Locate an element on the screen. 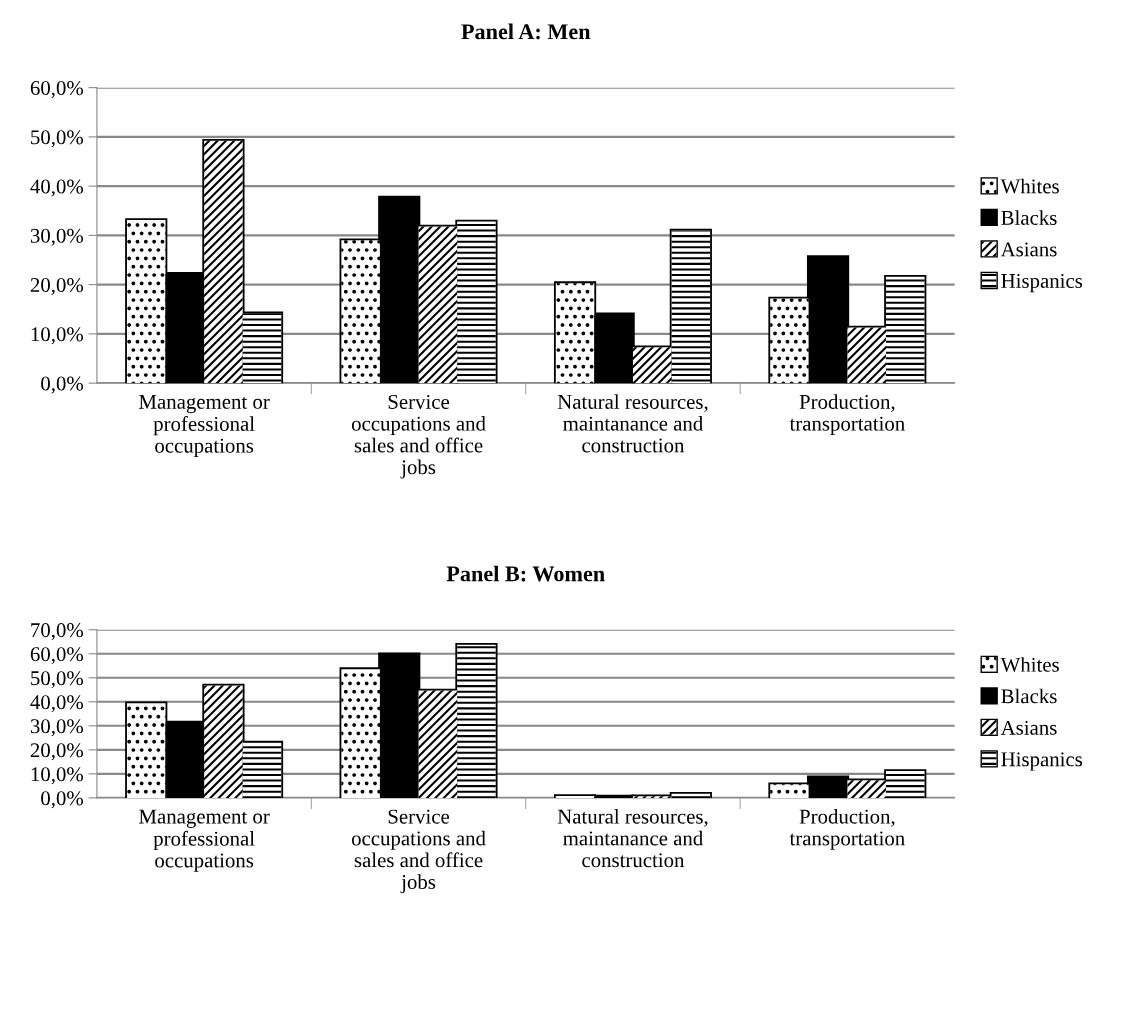  y-tick-label: 70,0% is located at coordinates (57, 632).